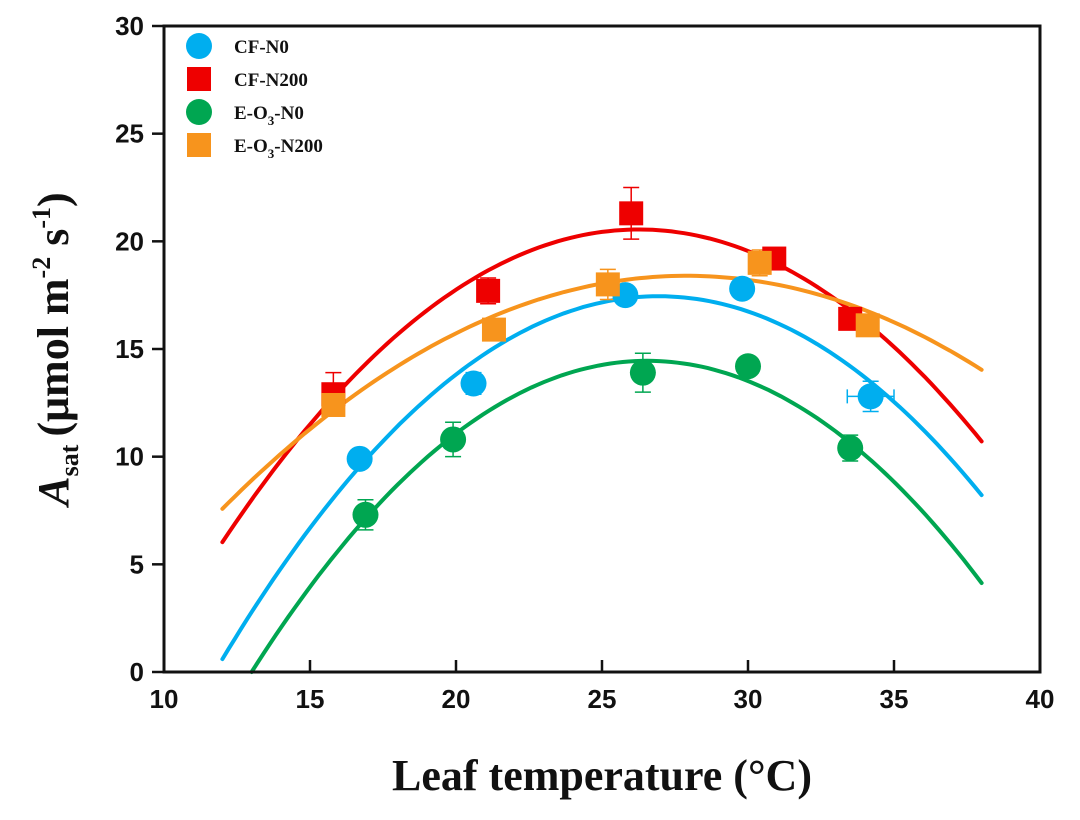 This screenshot has height=820, width=1080. I want to click on y-tick-label: 0, so click(137, 672).